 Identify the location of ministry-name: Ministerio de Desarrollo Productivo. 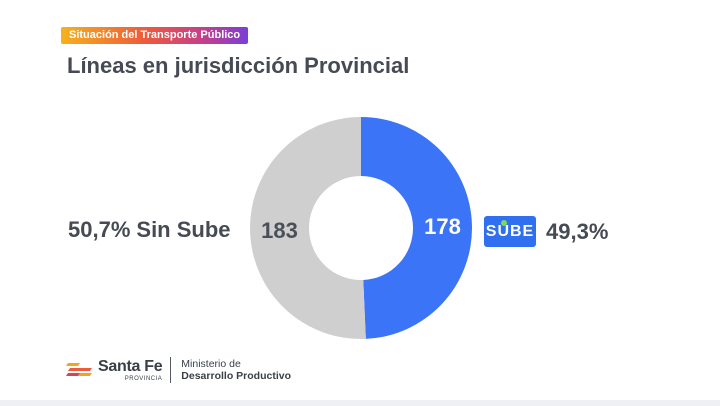
(236, 370).